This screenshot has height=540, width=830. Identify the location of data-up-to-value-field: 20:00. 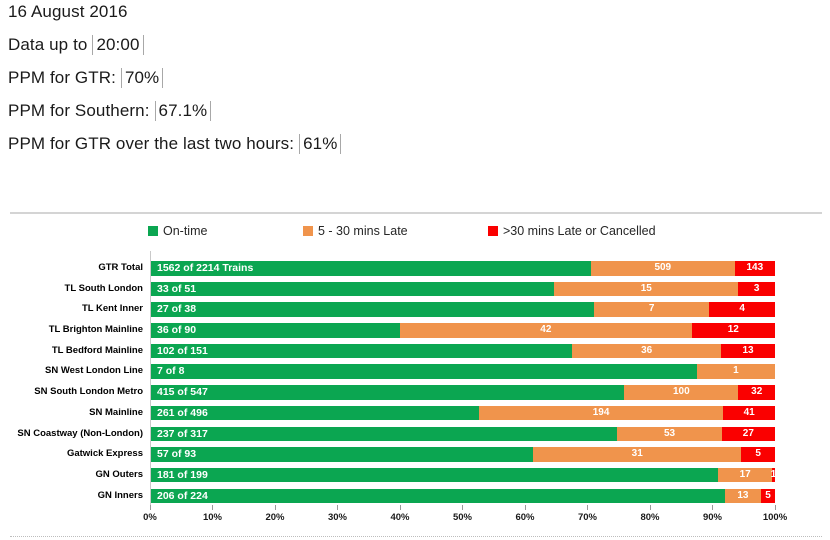
(118, 45).